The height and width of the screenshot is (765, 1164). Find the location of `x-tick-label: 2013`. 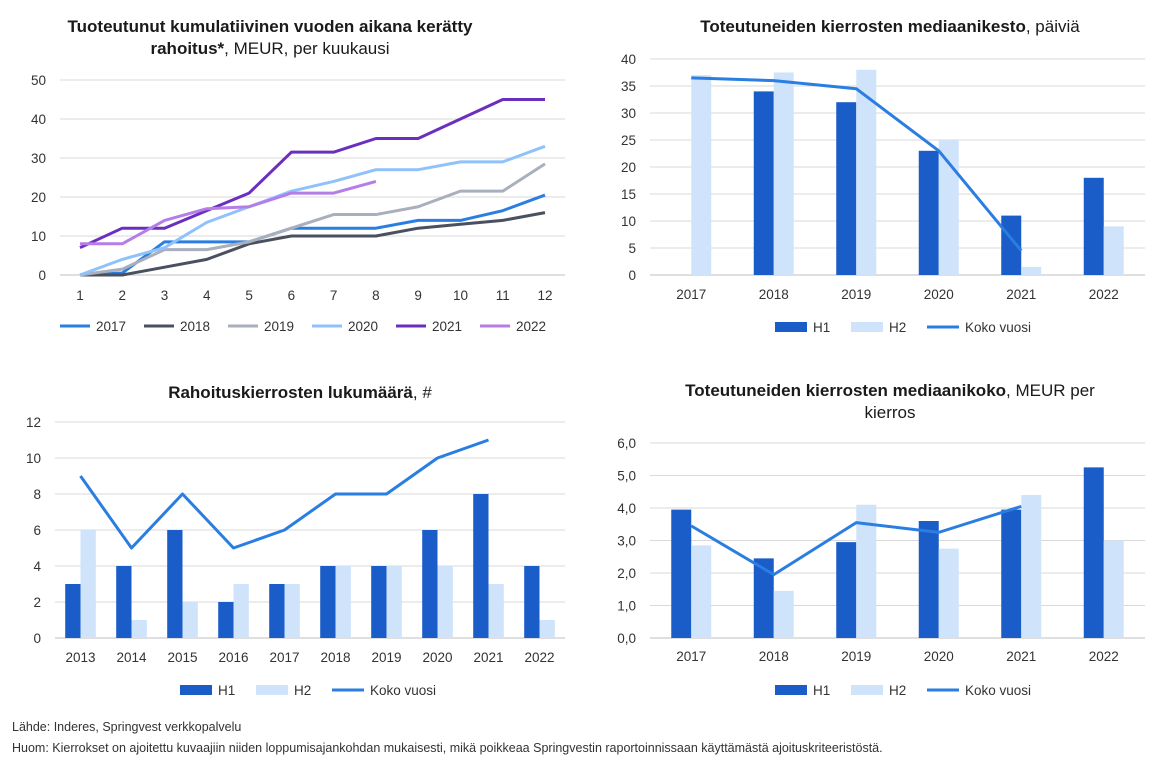

x-tick-label: 2013 is located at coordinates (80, 657).